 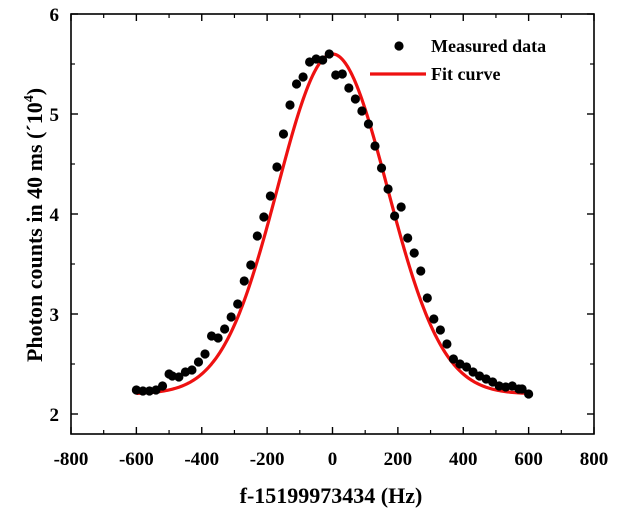 What do you see at coordinates (71, 459) in the screenshot?
I see `x-tick-label: -800` at bounding box center [71, 459].